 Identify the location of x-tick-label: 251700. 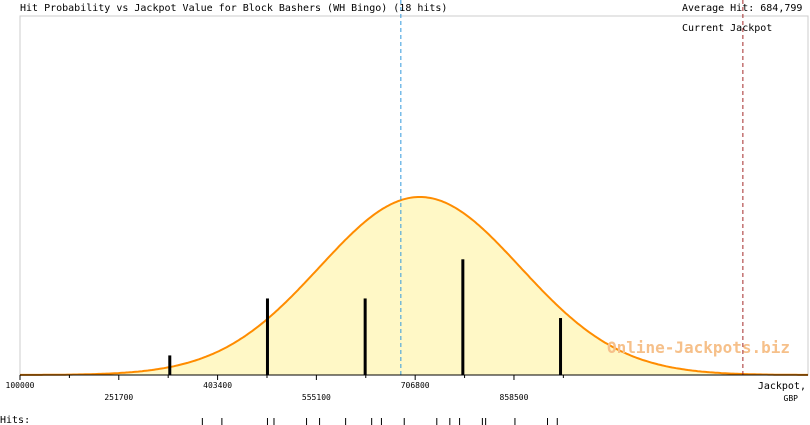
(118, 397).